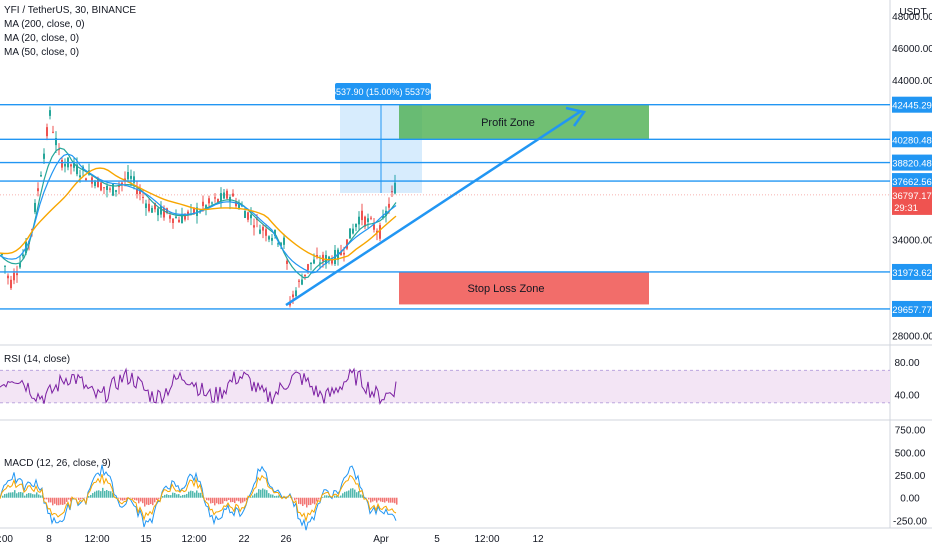 The width and height of the screenshot is (932, 550). I want to click on level-badge, so click(912, 104).